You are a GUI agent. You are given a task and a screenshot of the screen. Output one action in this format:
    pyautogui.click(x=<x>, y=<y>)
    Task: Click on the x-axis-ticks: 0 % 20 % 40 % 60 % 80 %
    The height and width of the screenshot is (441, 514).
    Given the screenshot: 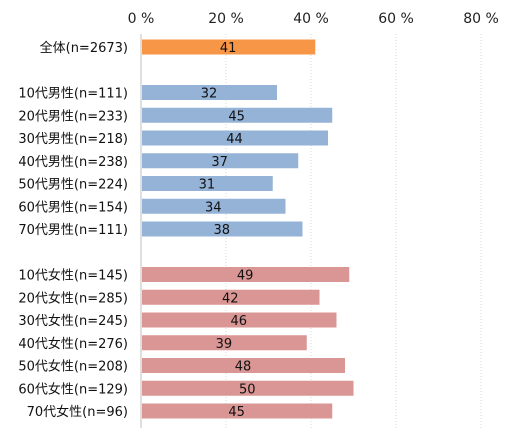 What is the action you would take?
    pyautogui.click(x=313, y=19)
    